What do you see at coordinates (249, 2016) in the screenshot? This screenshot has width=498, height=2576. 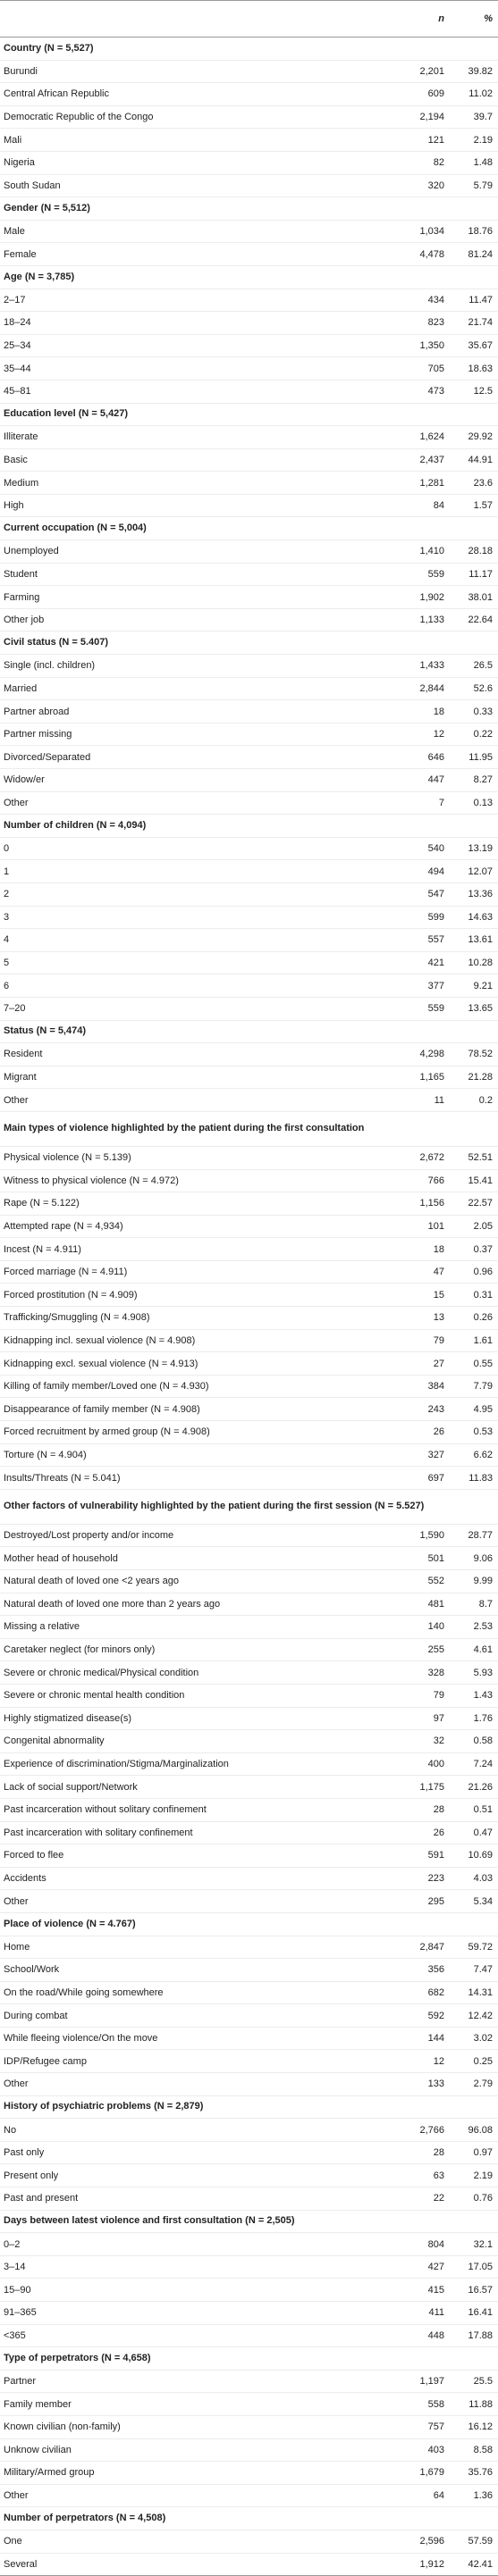 I see `data-row: During combat 592 12.42` at bounding box center [249, 2016].